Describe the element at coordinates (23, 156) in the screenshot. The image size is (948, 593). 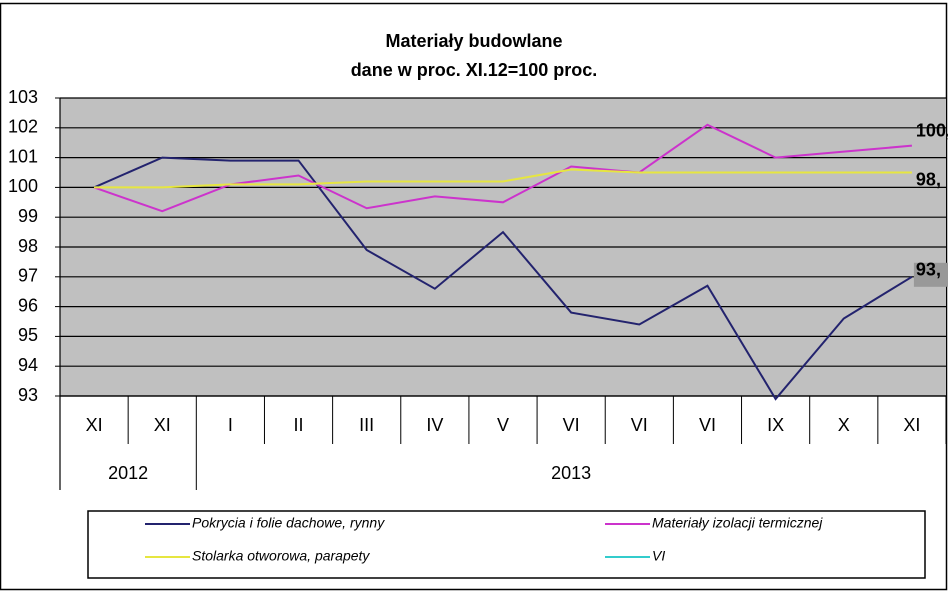
I see `y-tick-label: 101` at that location.